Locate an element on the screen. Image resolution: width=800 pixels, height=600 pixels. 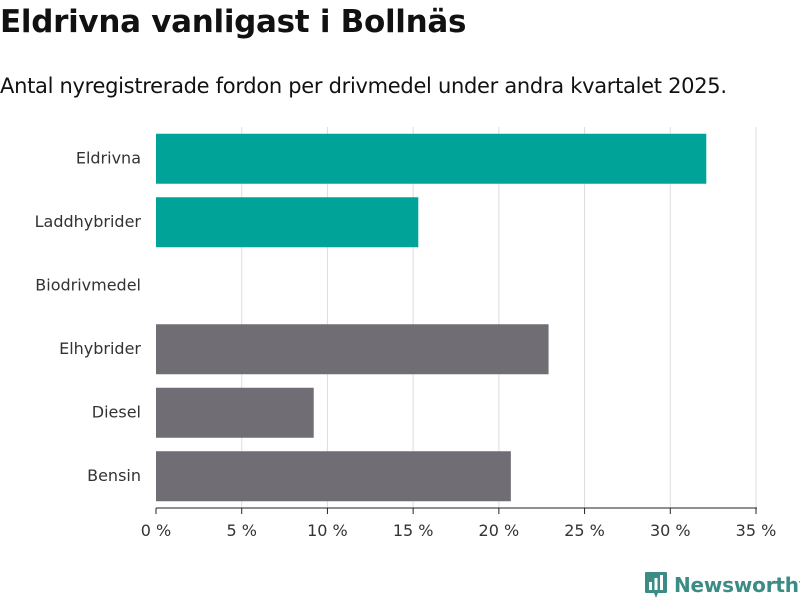
category-label: Elhybrider is located at coordinates (100, 348).